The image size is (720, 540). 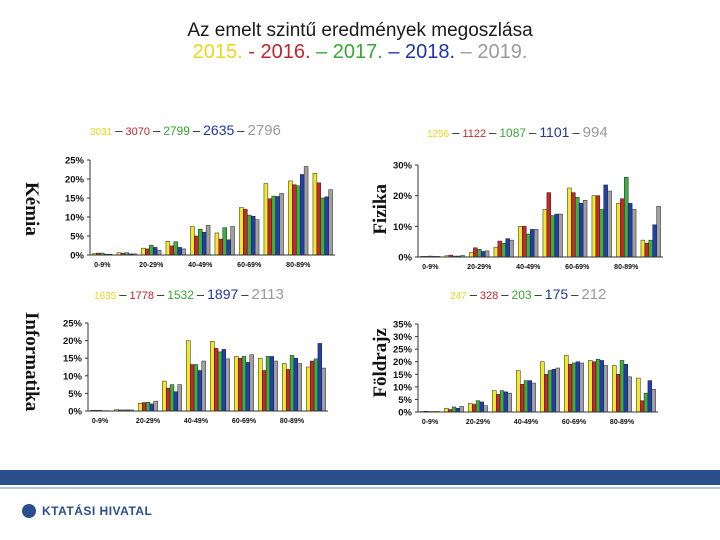 I want to click on x-tick-label: 60-69%, so click(x=249, y=265).